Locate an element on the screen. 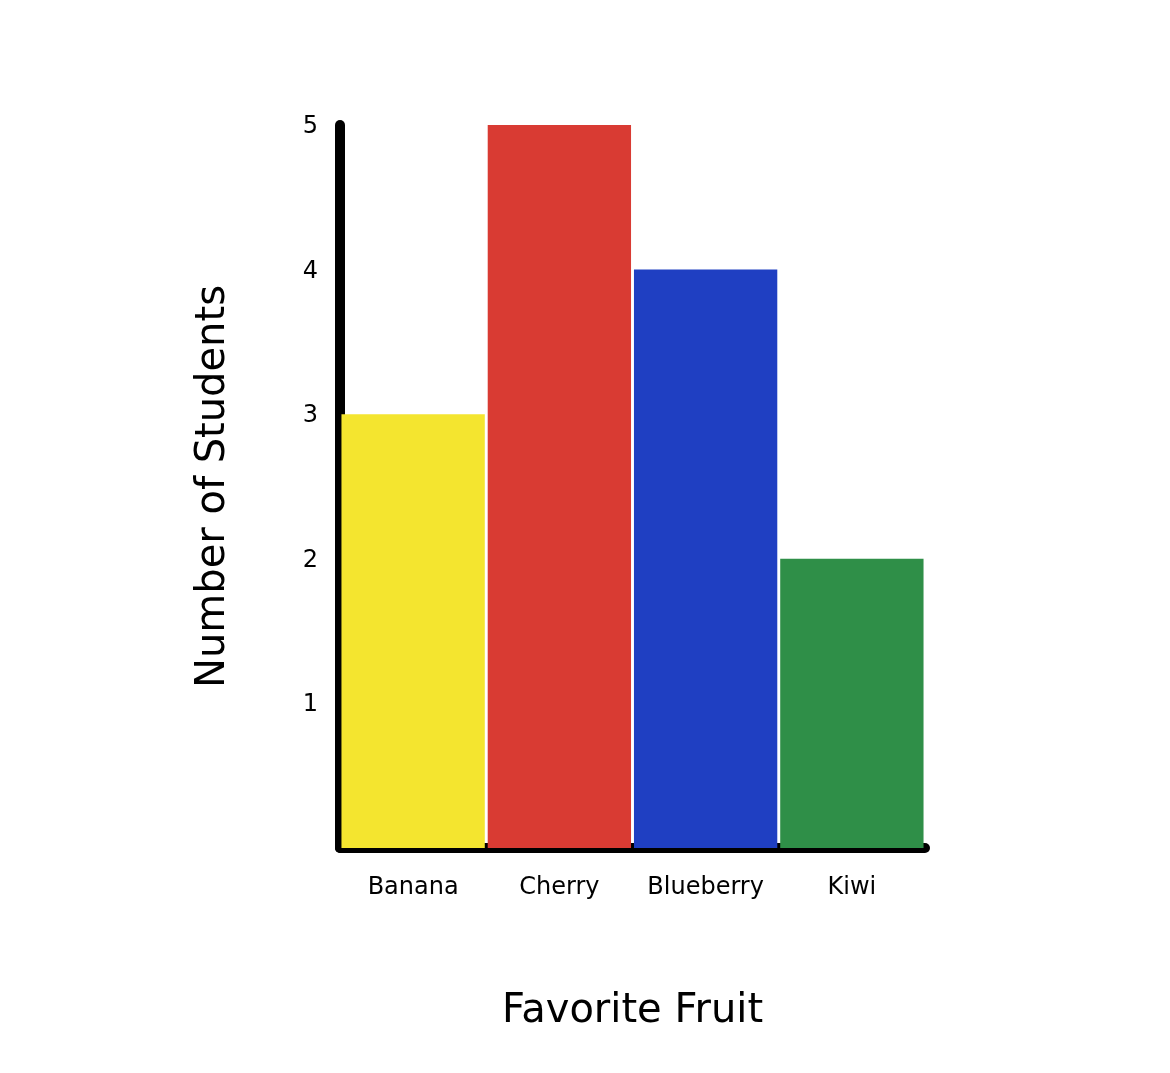  y-axis-title: Number of Students is located at coordinates (210, 486).